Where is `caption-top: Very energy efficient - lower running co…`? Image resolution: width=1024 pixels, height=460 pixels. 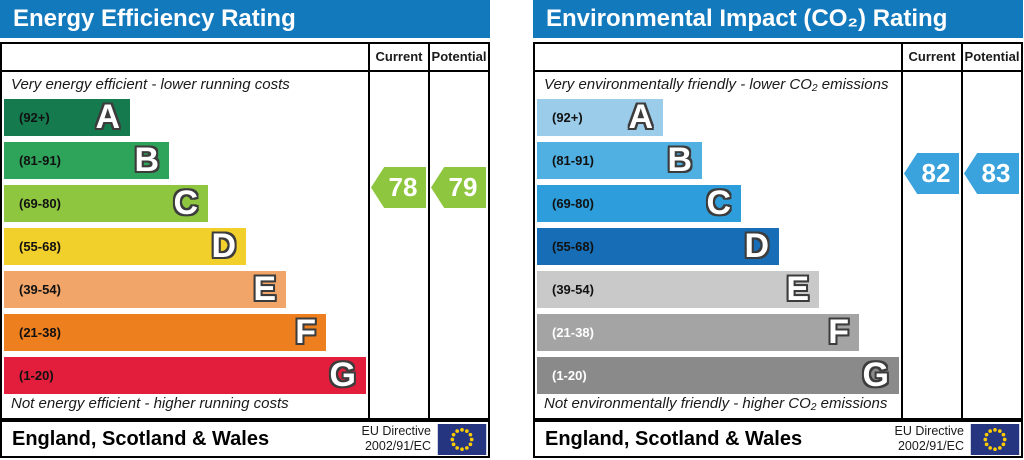
caption-top: Very energy efficient - lower running co… is located at coordinates (150, 84).